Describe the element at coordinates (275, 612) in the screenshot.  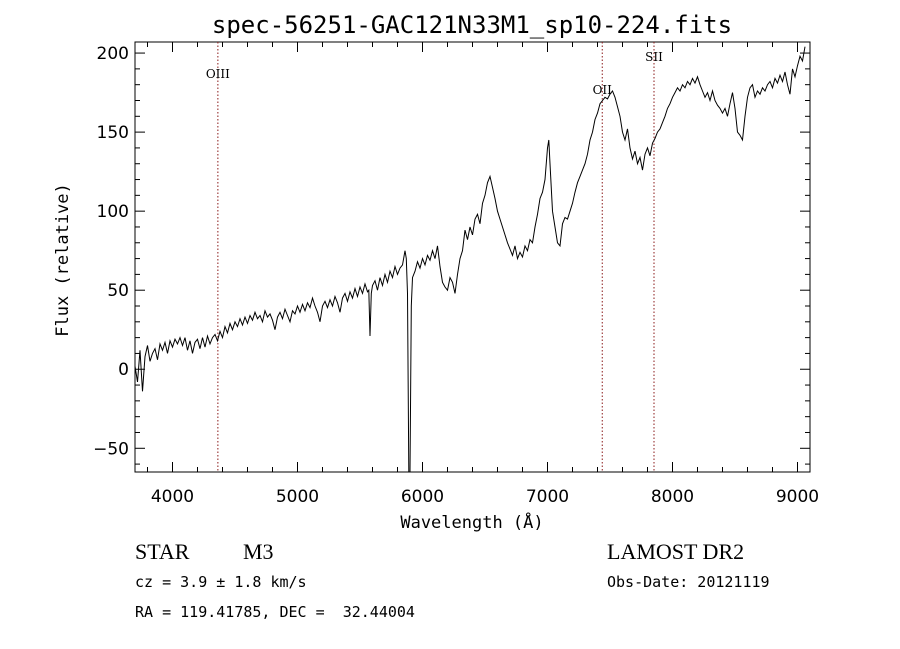
I see `coordinates: RA = 119.41785, DEC = 32.44004` at that location.